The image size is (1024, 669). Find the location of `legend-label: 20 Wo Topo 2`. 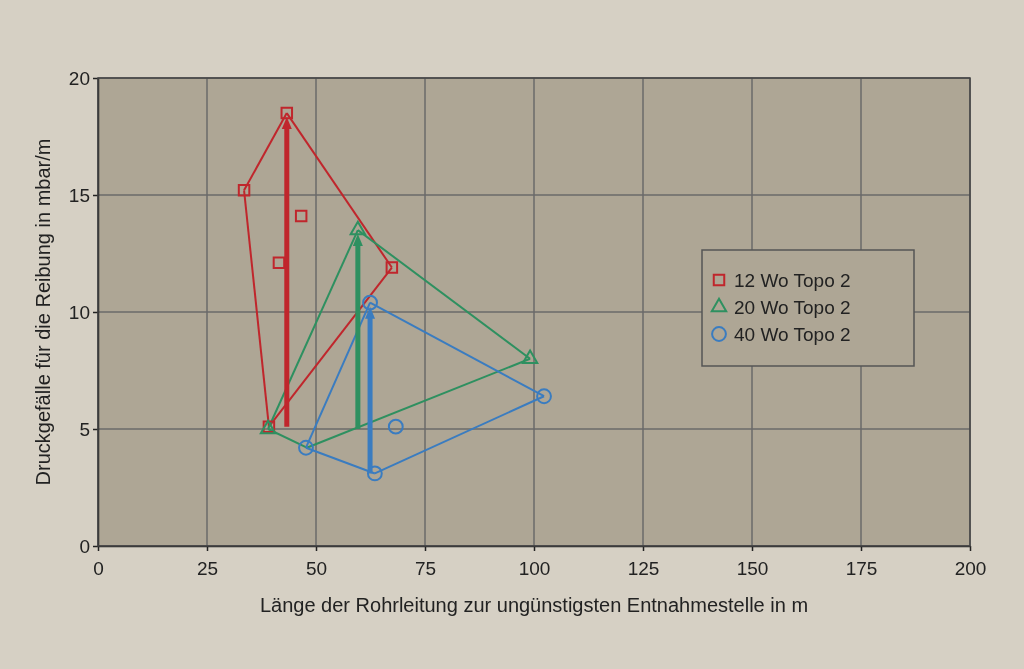

legend-label: 20 Wo Topo 2 is located at coordinates (792, 307).